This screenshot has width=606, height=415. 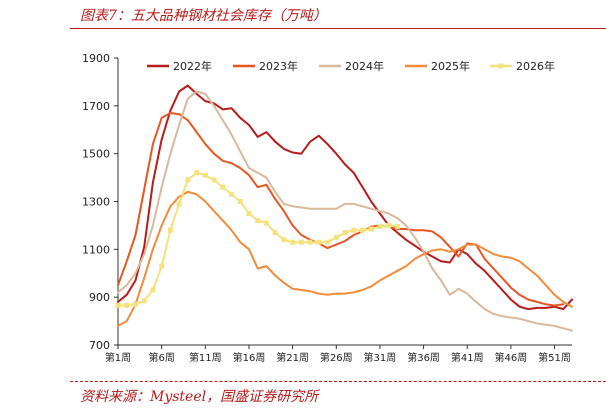 I want to click on x-tick-label: 第1周, so click(x=118, y=357).